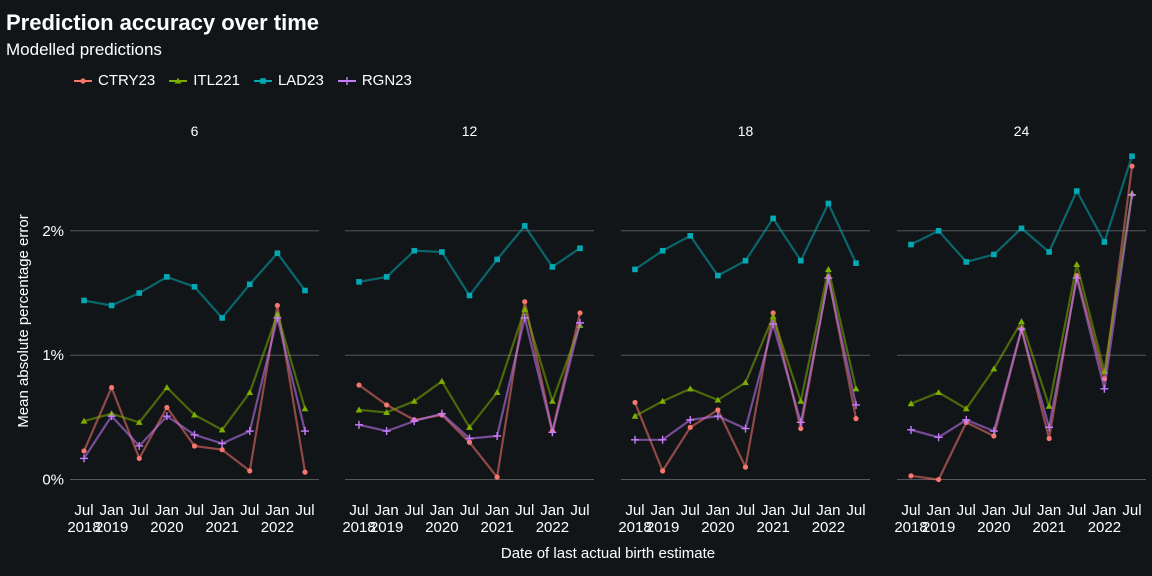 The width and height of the screenshot is (1152, 576). Describe the element at coordinates (608, 553) in the screenshot. I see `x-axis-title: Date of last actual birth estimate` at that location.